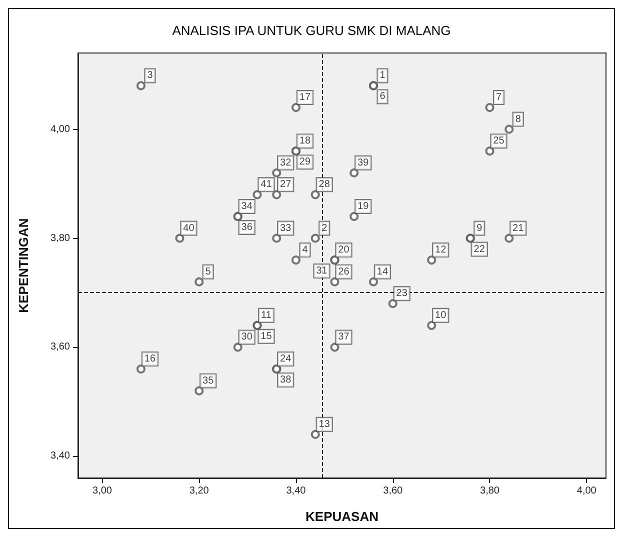 This screenshot has height=537, width=625. I want to click on annotation: 12, so click(441, 250).